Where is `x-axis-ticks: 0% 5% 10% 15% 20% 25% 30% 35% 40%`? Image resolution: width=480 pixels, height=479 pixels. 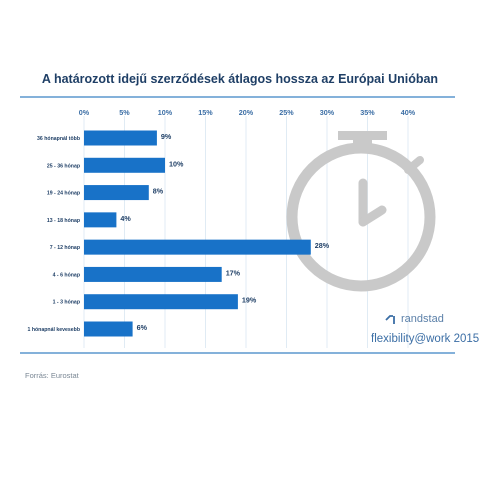
x-axis-ticks: 0% 5% 10% 15% 20% 25% 30% 35% 40% is located at coordinates (247, 112).